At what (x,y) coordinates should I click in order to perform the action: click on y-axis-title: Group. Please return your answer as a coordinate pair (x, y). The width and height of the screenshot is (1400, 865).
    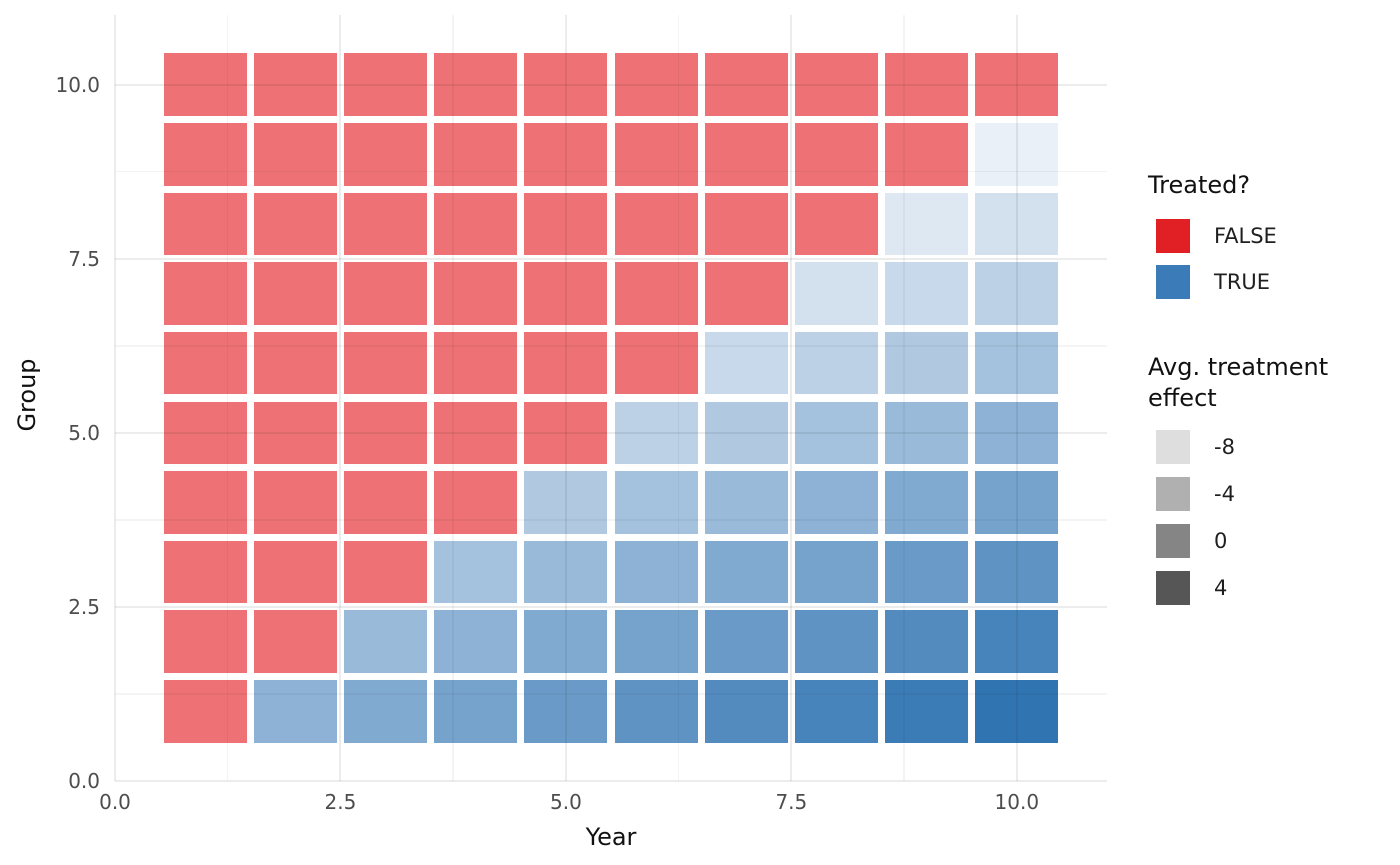
    Looking at the image, I should click on (27, 395).